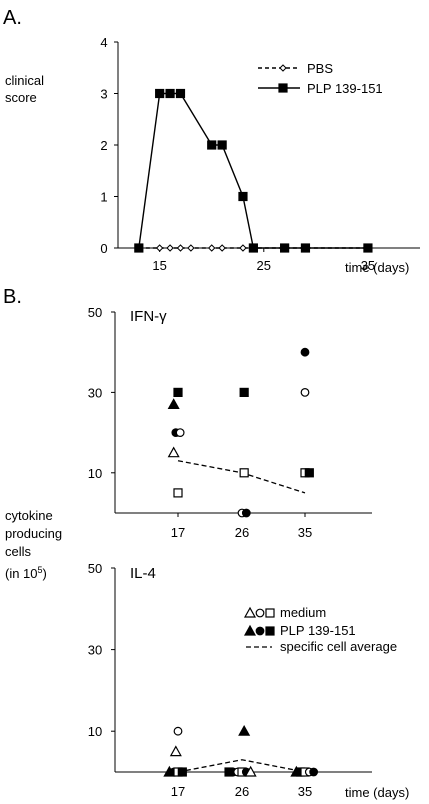 The image size is (429, 804). Describe the element at coordinates (103, 94) in the screenshot. I see `panel-a-y-tick-label: 3` at that location.